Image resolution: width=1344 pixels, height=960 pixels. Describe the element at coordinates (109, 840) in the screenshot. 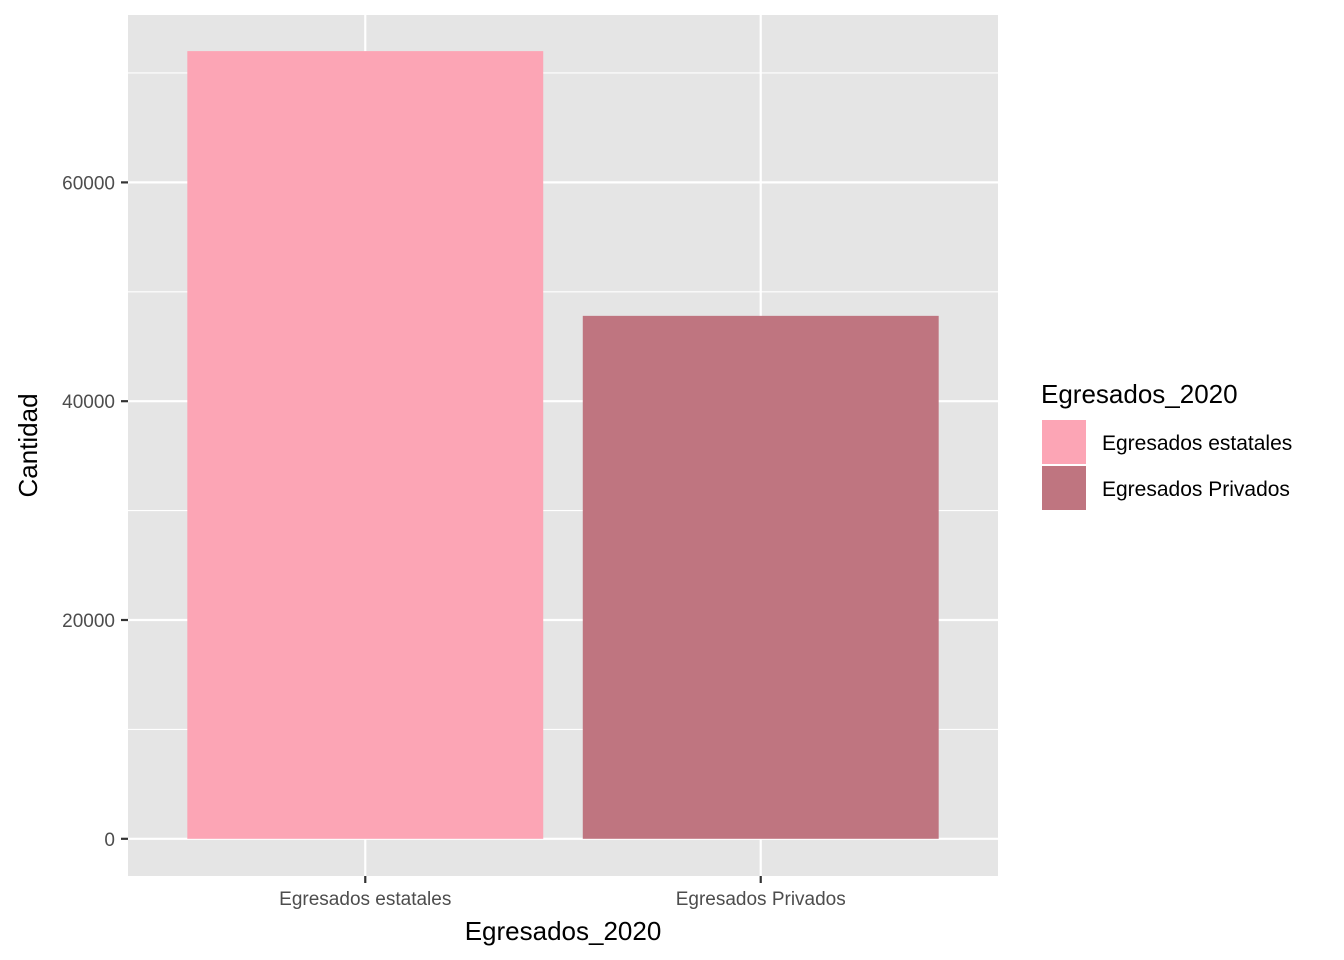

I see `y-tick-label: 0` at that location.